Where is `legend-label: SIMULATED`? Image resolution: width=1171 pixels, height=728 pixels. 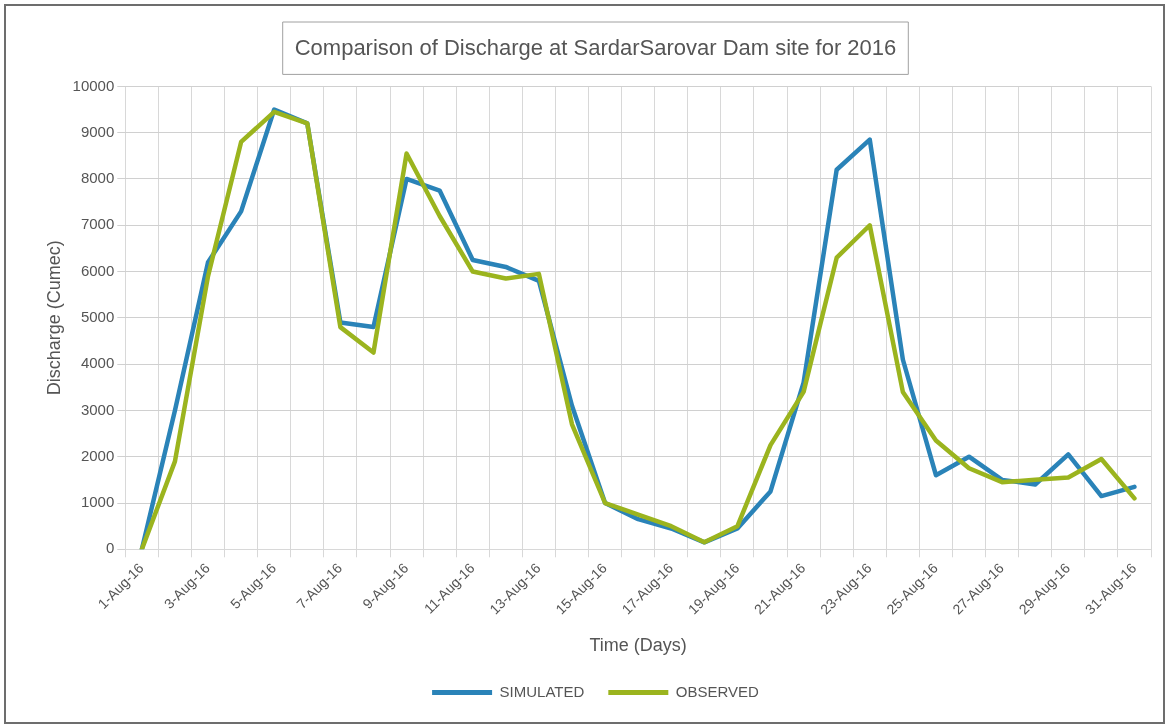 legend-label: SIMULATED is located at coordinates (542, 691).